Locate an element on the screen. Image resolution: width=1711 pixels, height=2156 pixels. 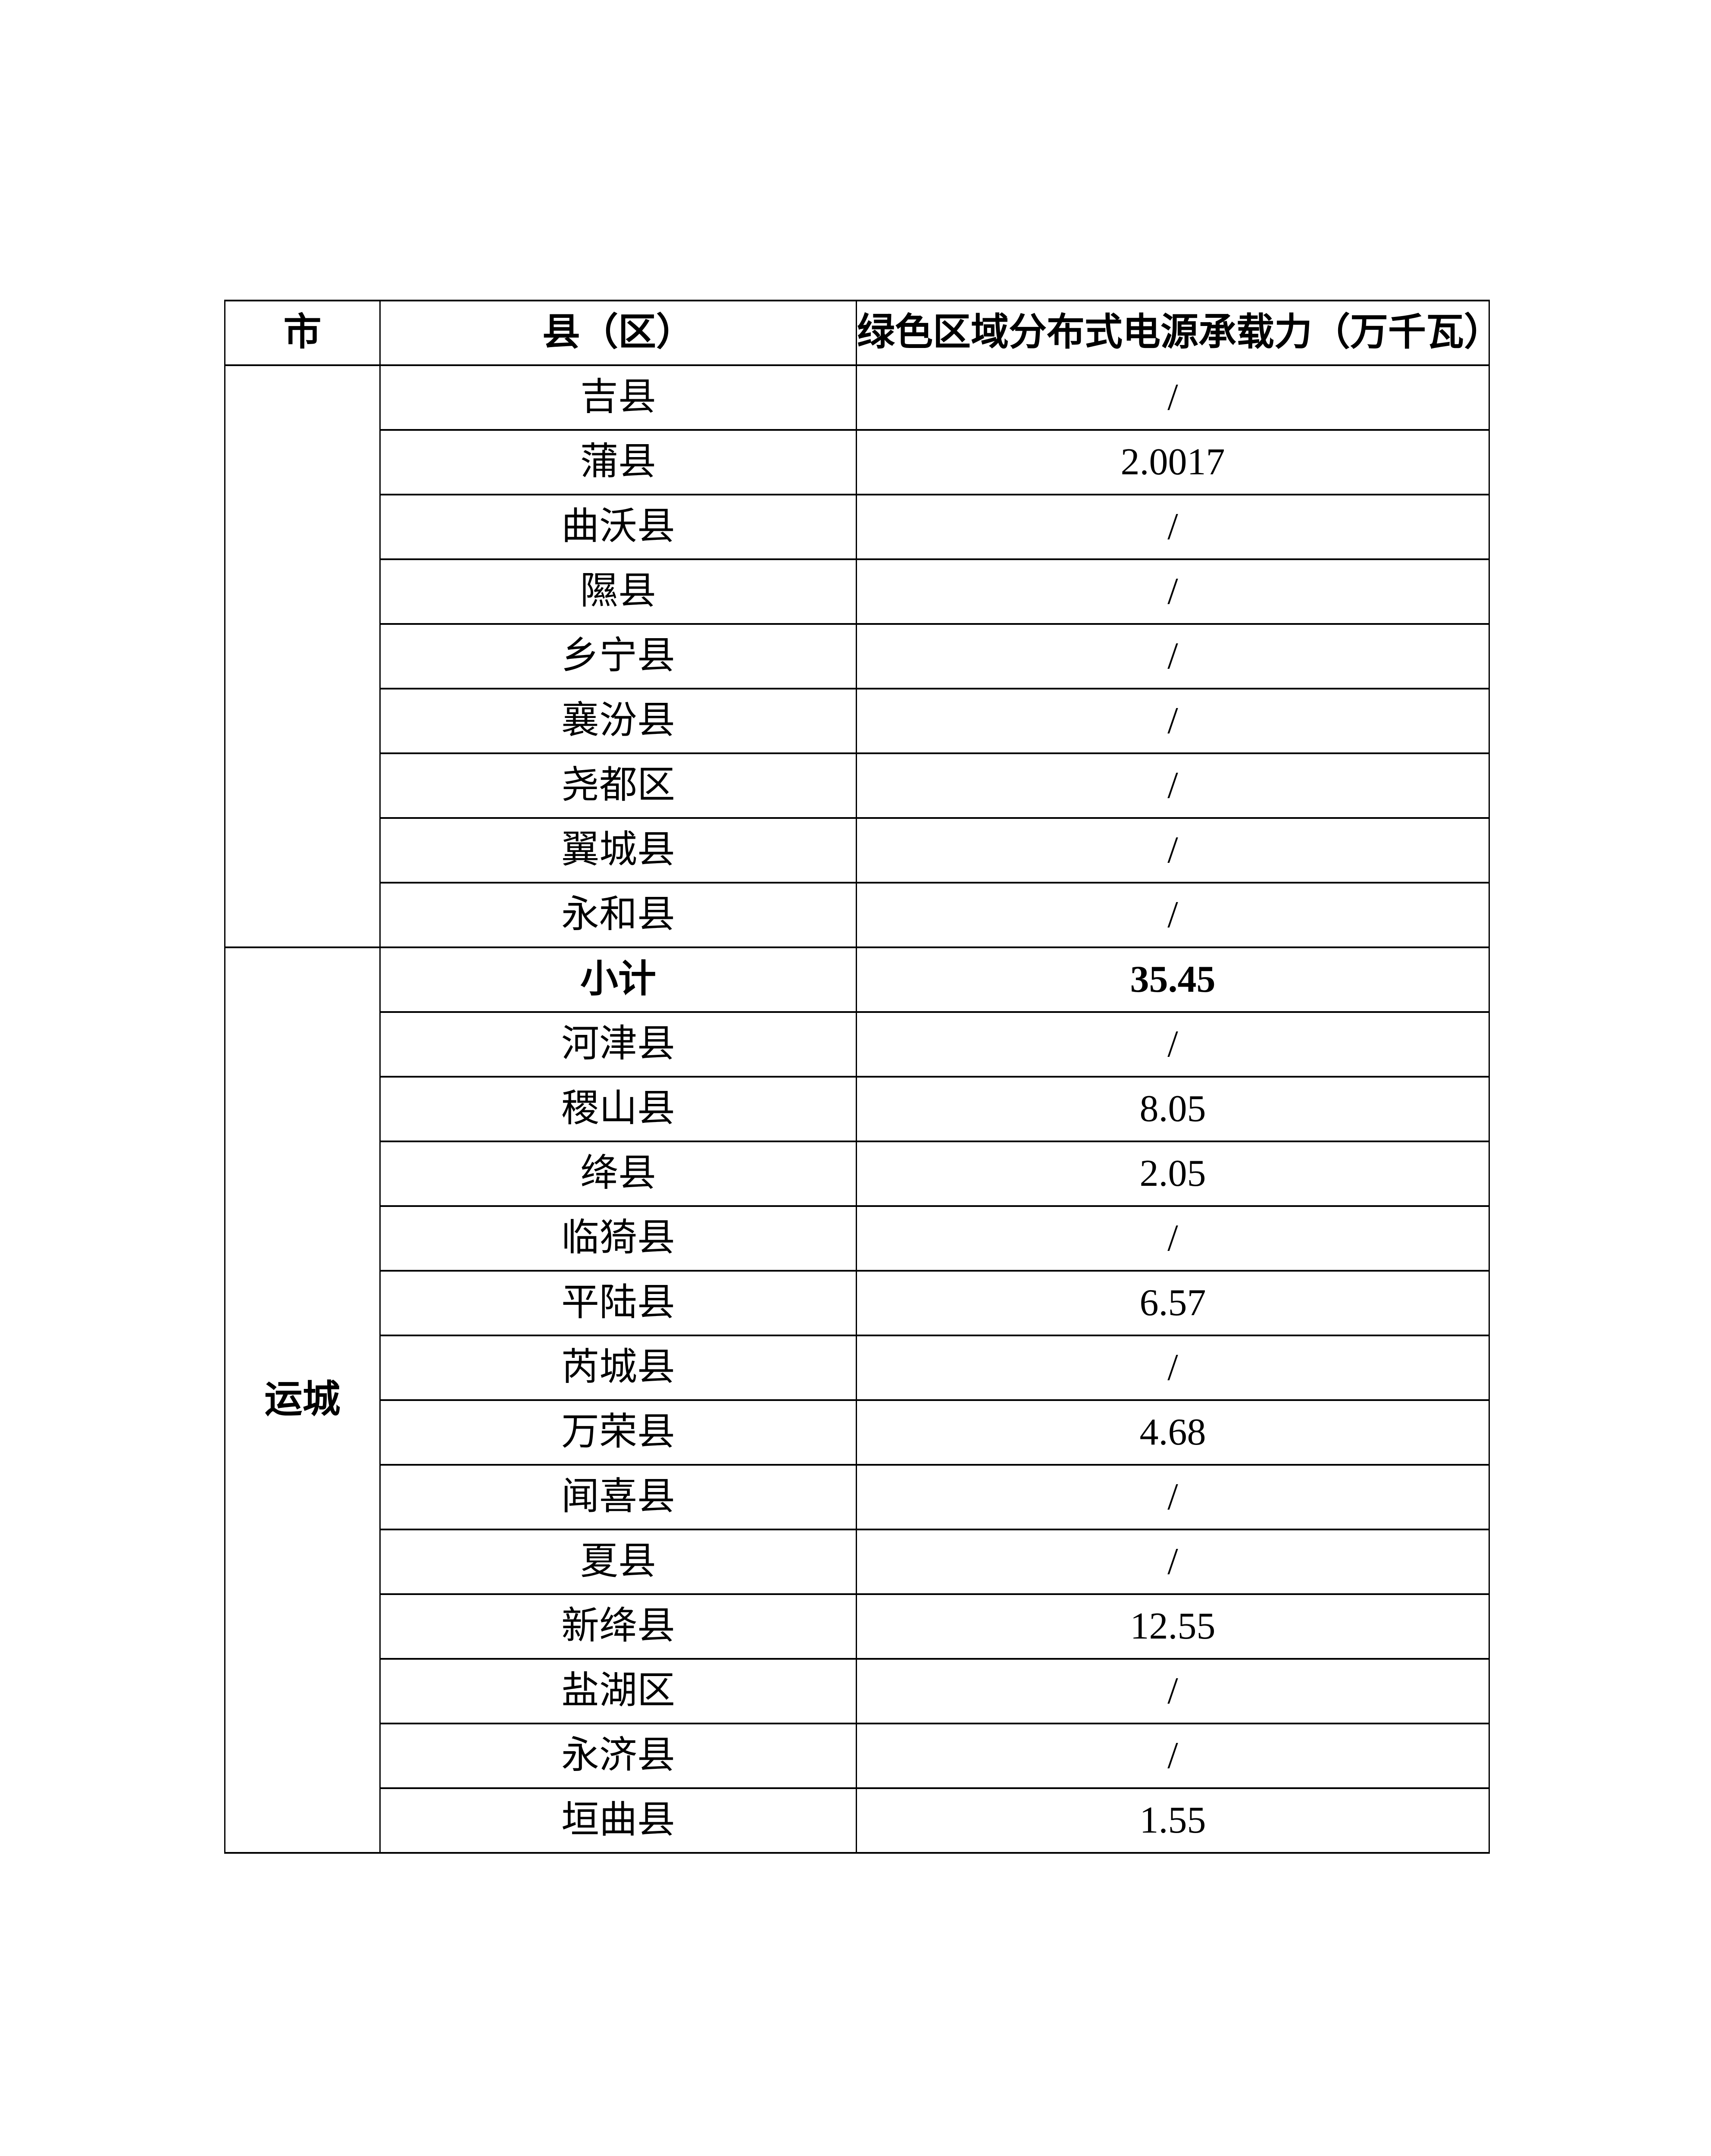
capacity-value-cell: 8.05 is located at coordinates (1173, 1109).